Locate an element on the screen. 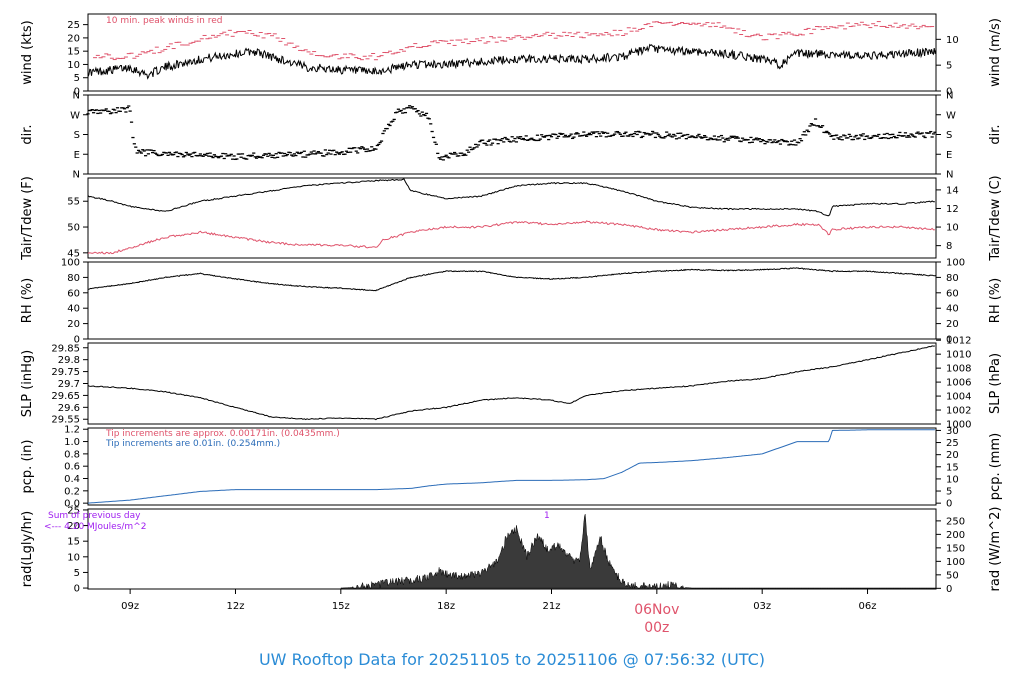 The width and height of the screenshot is (1024, 700). panel-rh: 0 20 40 60 80 100 0 20 40 60 80 100 RH (%) RH (%) is located at coordinates (511, 302).